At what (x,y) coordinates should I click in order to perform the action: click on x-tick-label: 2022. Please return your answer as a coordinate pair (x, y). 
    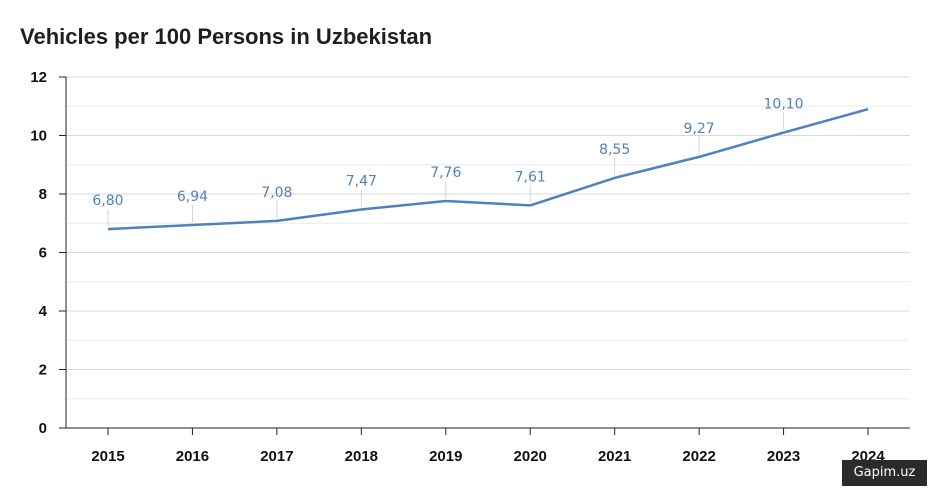
    Looking at the image, I should click on (698, 456).